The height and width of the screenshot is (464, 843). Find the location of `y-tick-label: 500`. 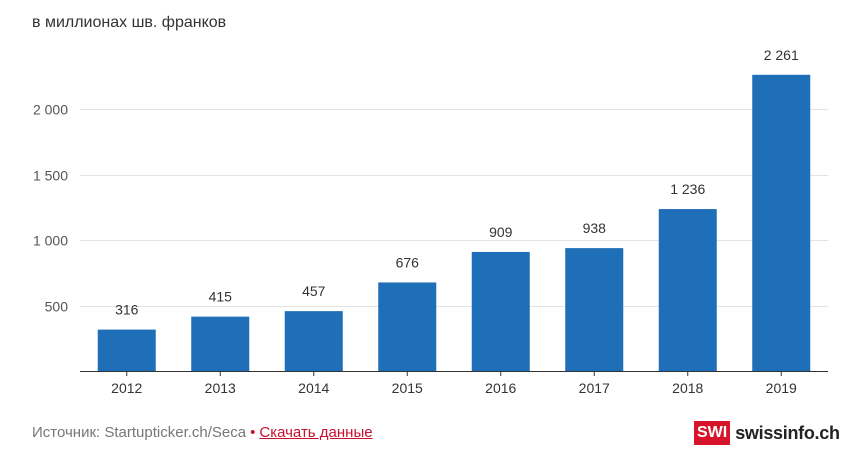

y-tick-label: 500 is located at coordinates (57, 307).